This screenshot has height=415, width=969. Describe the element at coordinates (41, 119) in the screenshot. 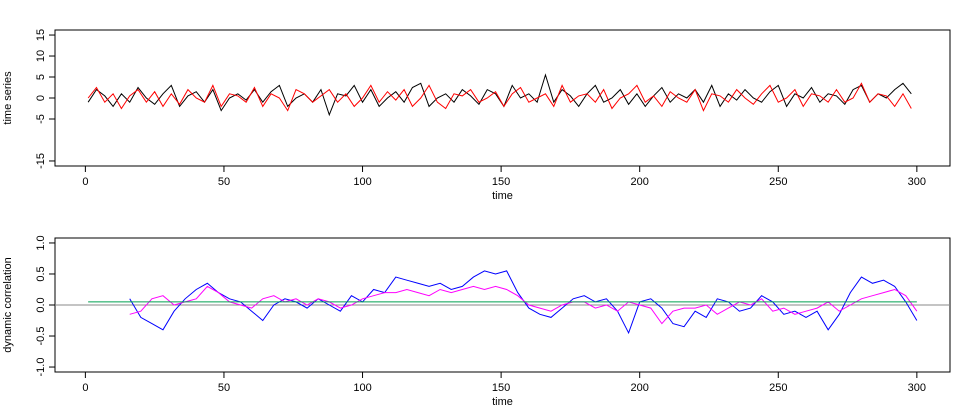

I see `y-tick-label: -5` at that location.